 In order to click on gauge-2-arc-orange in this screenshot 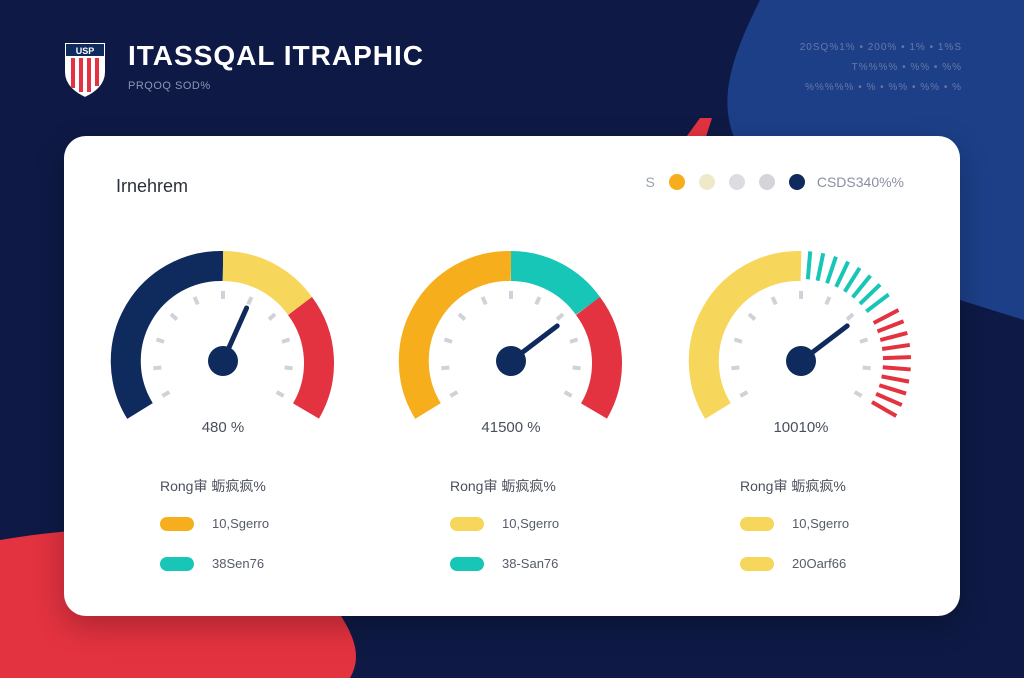, I will do `click(455, 334)`.